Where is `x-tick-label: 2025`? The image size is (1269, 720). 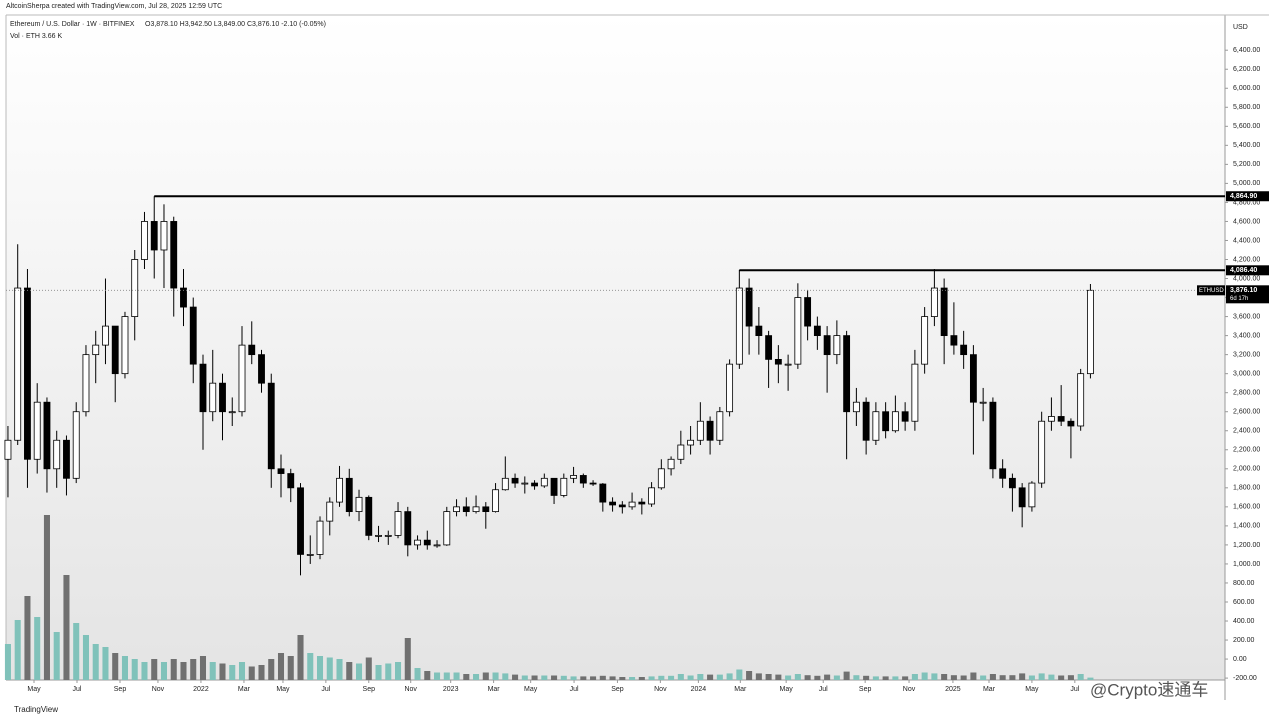
x-tick-label: 2025 is located at coordinates (953, 689).